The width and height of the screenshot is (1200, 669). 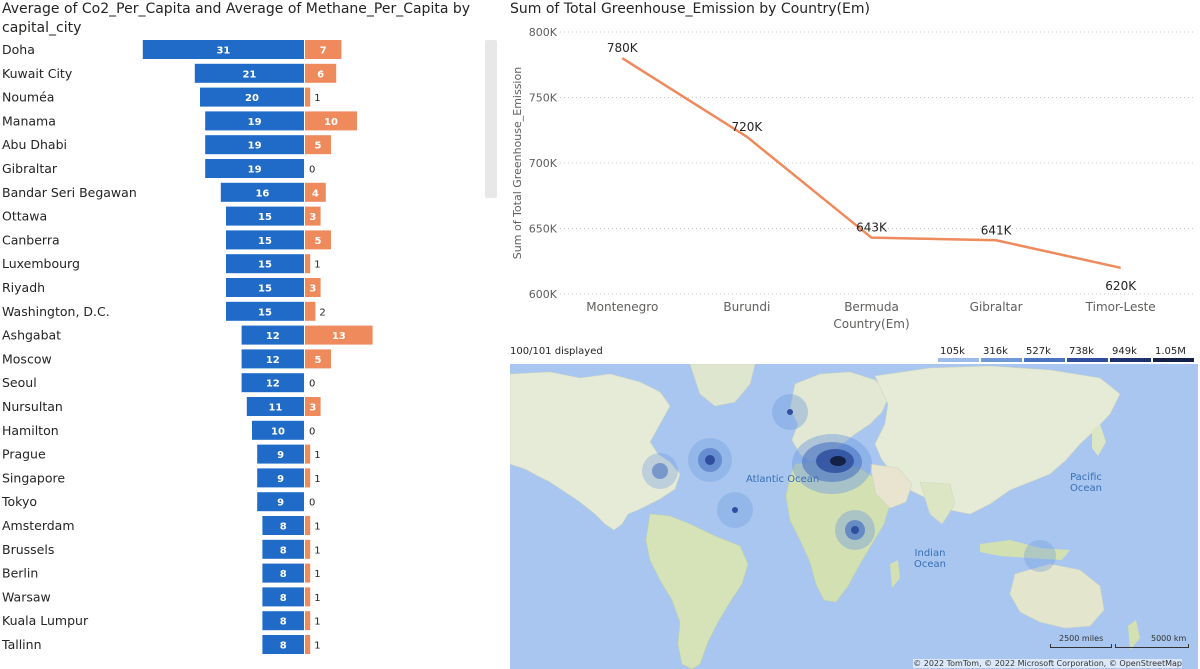 I want to click on category-label: Hamilton, so click(x=30, y=430).